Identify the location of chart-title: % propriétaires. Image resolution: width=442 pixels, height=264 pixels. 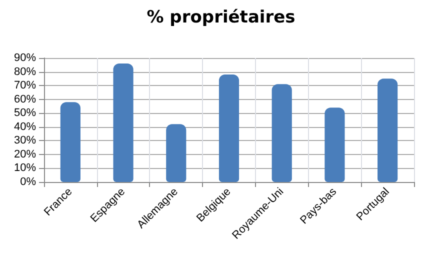
(221, 18).